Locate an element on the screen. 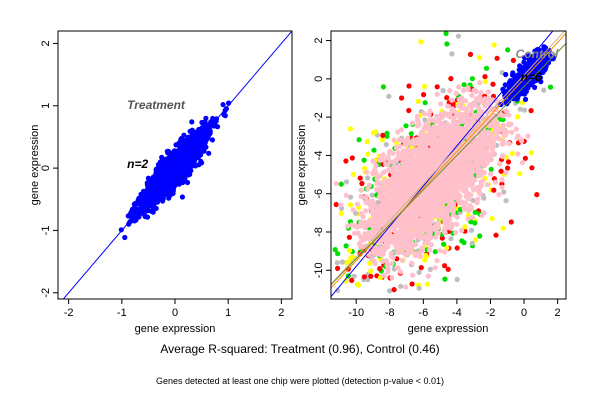  annotation-label: n=2 is located at coordinates (137, 164).